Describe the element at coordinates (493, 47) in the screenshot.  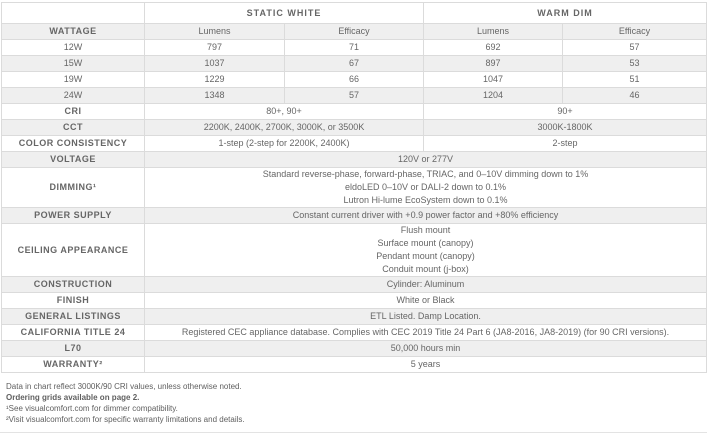
I see `wd-lumens-value: 692` at that location.